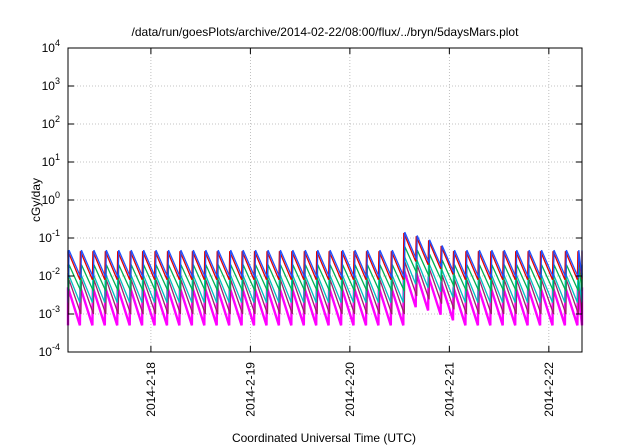  What do you see at coordinates (51, 122) in the screenshot?
I see `y-tick-label: 10²` at bounding box center [51, 122].